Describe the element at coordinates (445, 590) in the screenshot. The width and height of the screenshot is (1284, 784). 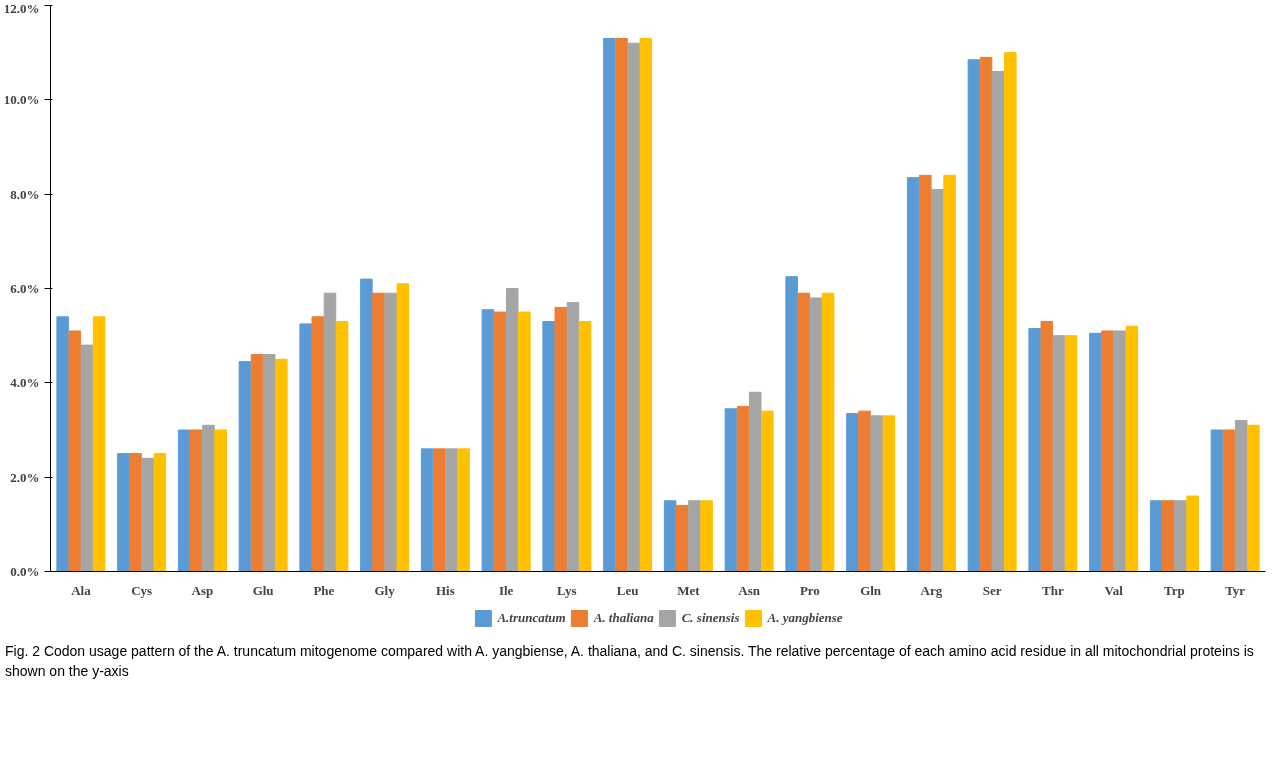
I see `x-tick-label: His` at that location.